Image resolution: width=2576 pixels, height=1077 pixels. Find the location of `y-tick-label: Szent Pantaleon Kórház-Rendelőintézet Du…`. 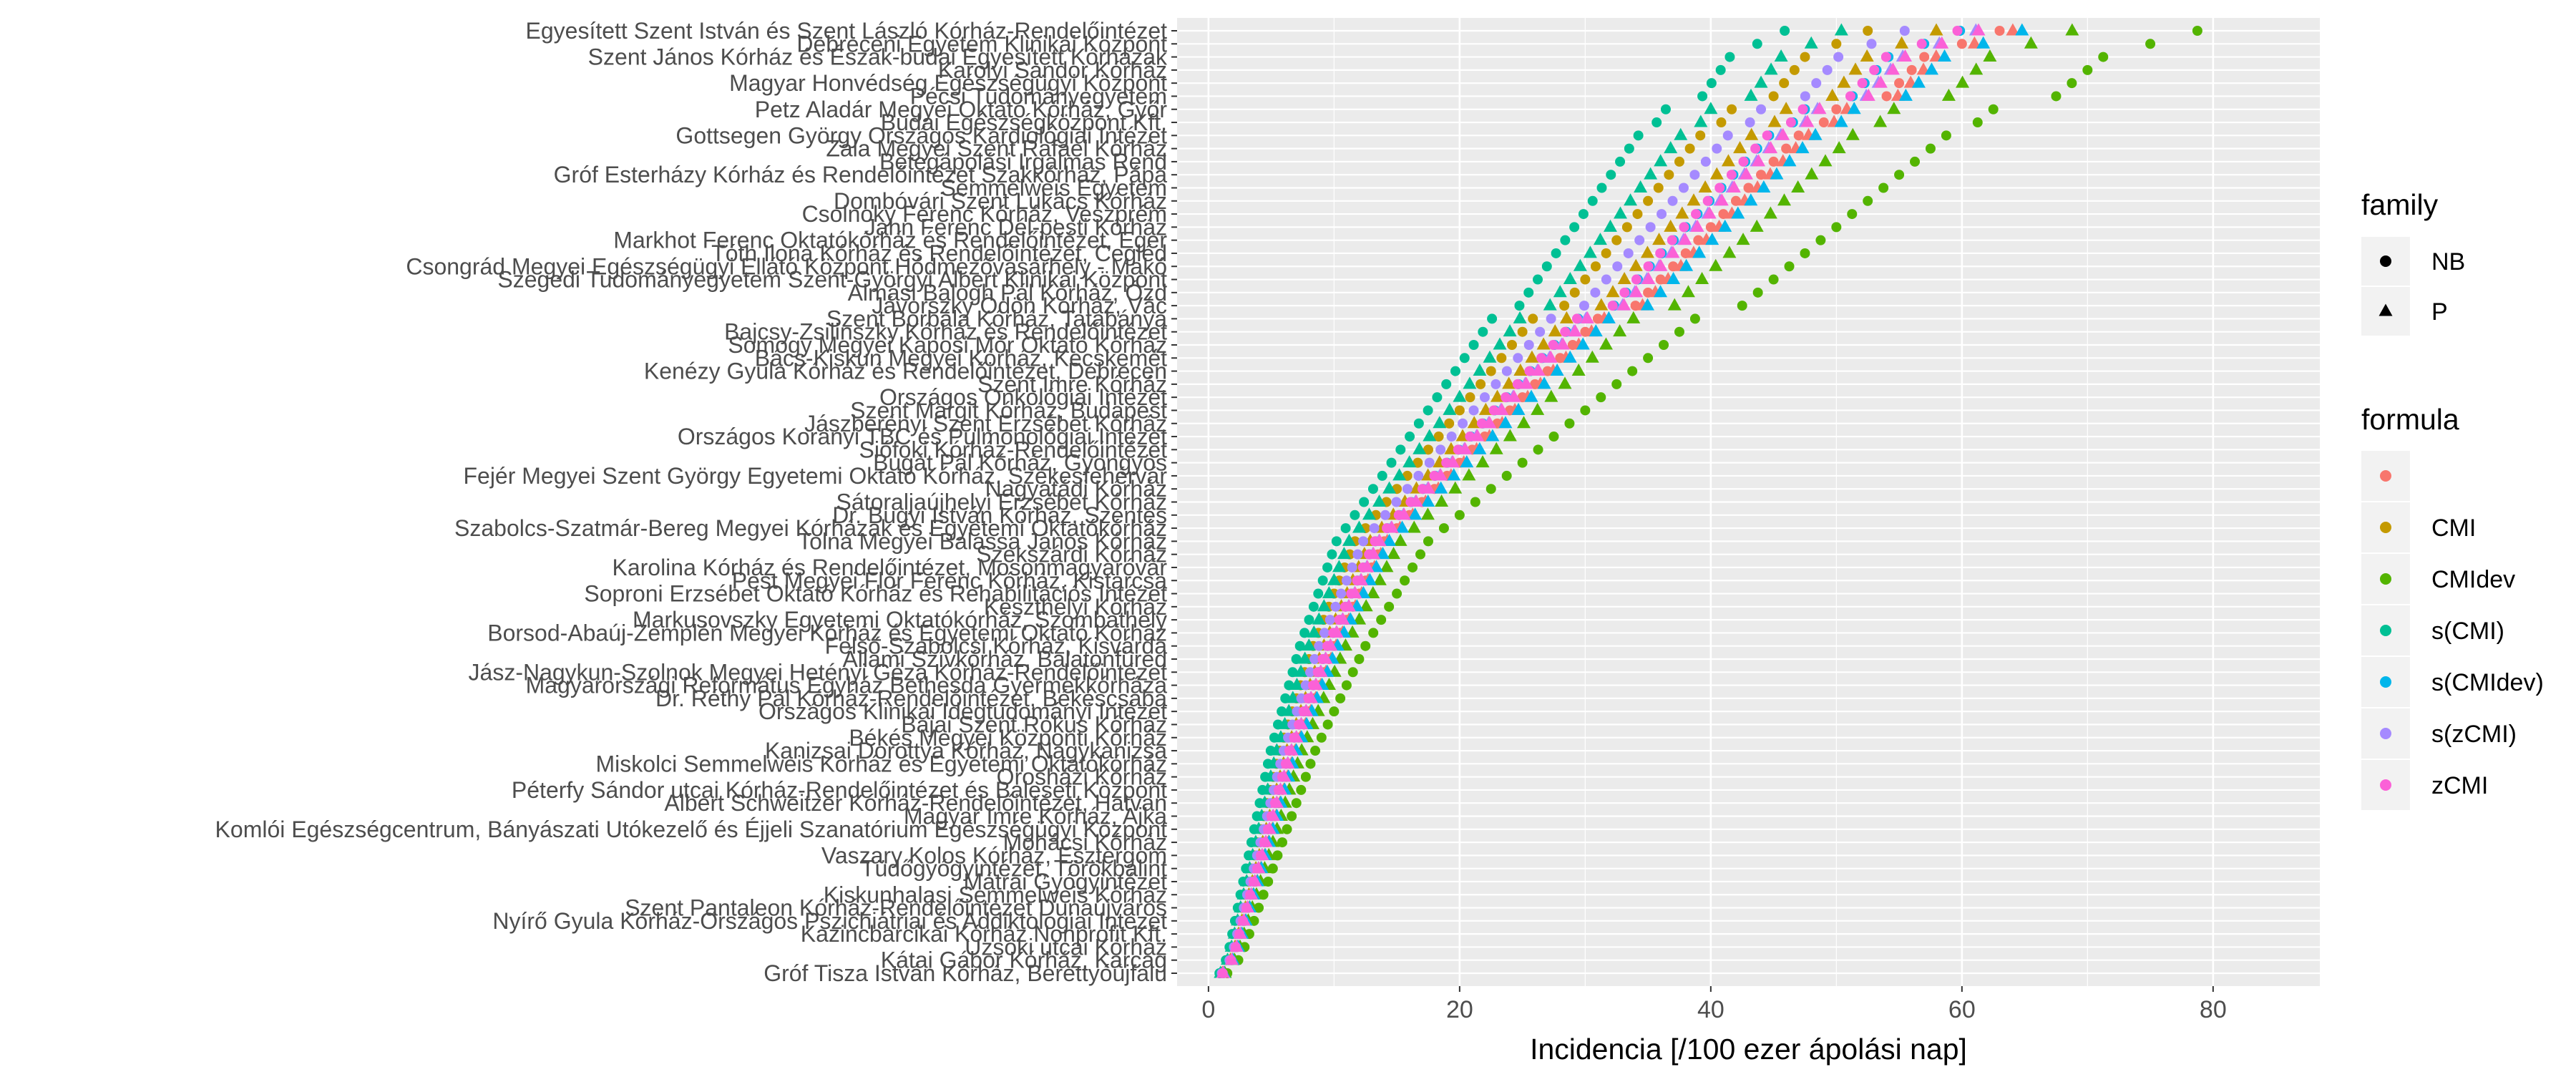

y-tick-label: Szent Pantaleon Kórház-Rendelőintézet Du… is located at coordinates (896, 908).